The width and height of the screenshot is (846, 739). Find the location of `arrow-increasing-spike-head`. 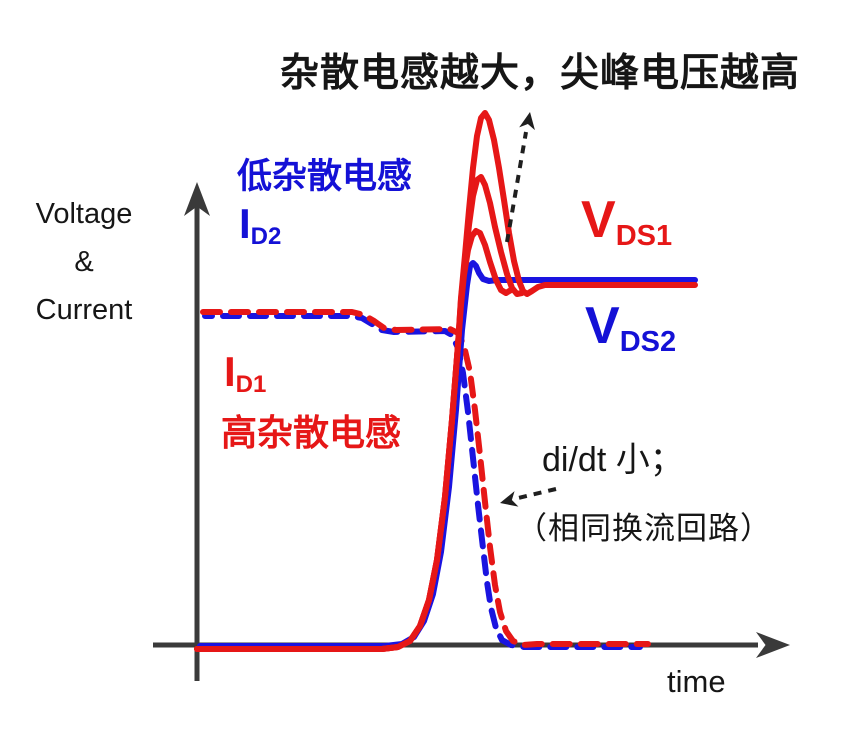

arrow-increasing-spike-head is located at coordinates (527, 121).